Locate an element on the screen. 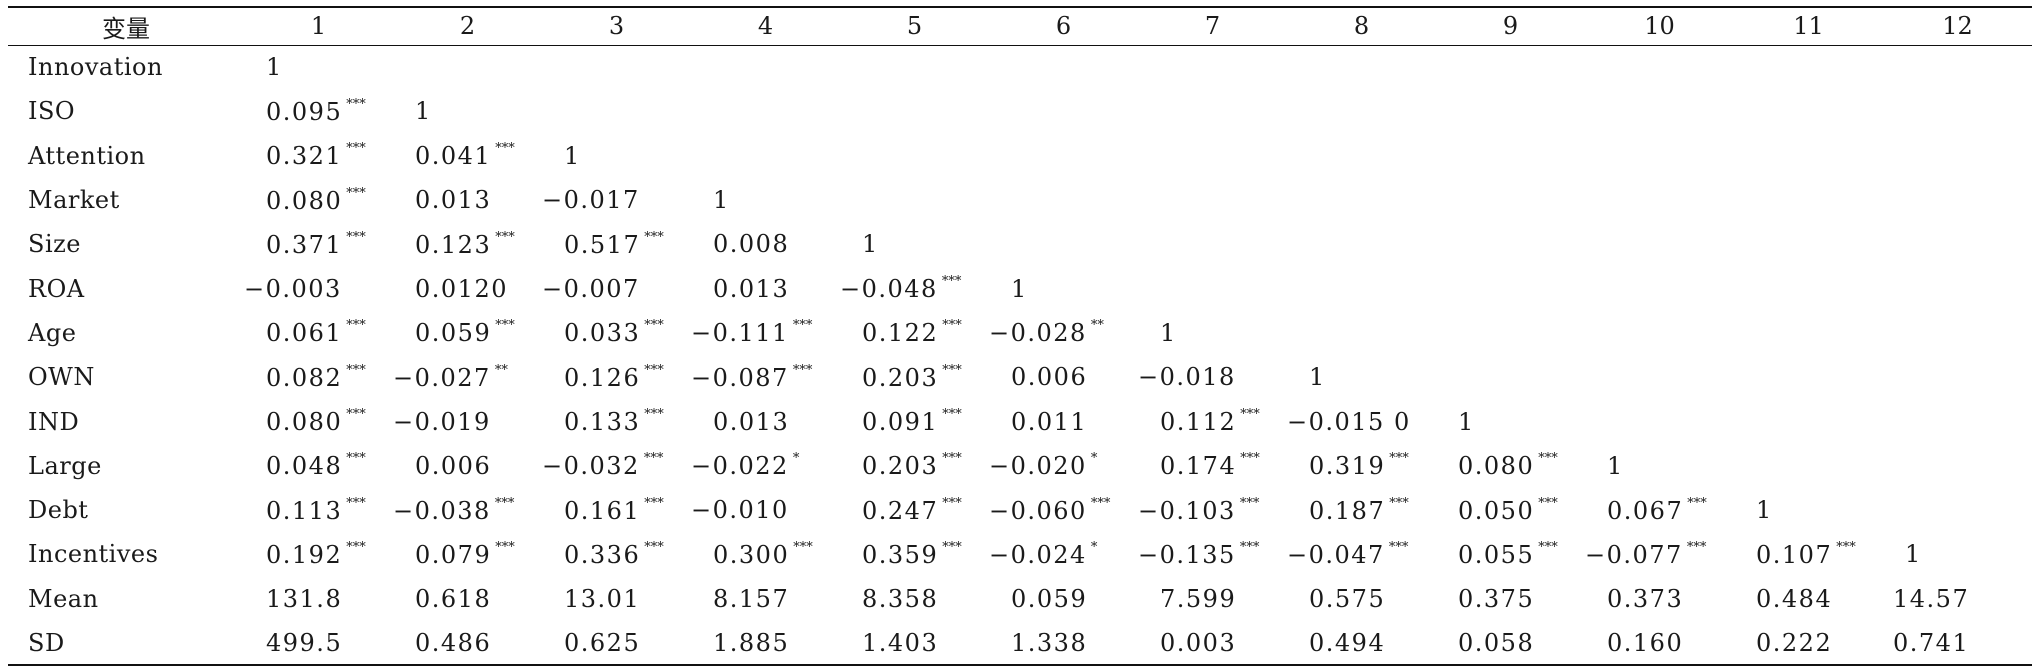 This screenshot has width=2040, height=672. row-label: OWN is located at coordinates (61, 377).